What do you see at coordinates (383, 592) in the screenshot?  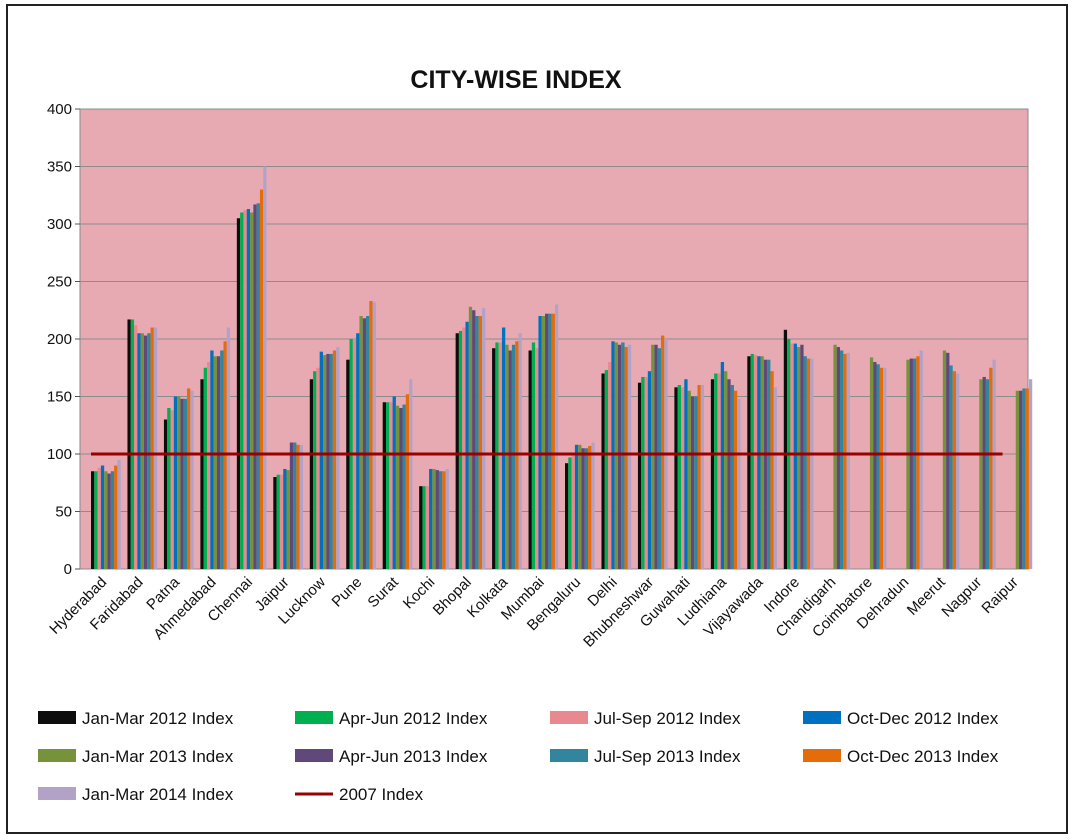 I see `x-tick-label: Surat` at bounding box center [383, 592].